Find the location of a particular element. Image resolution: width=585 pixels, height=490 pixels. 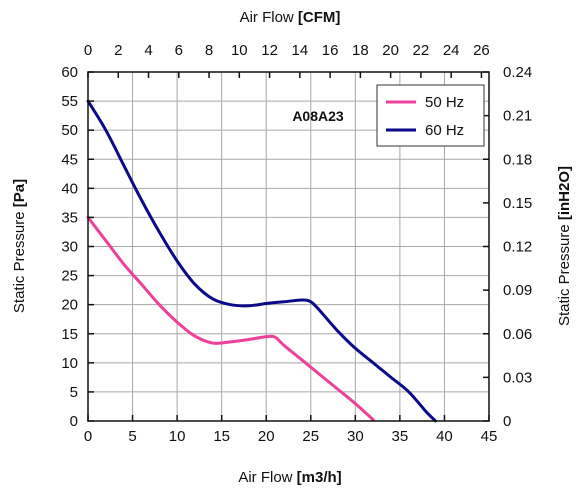

top-tick-label: 4 is located at coordinates (148, 50).